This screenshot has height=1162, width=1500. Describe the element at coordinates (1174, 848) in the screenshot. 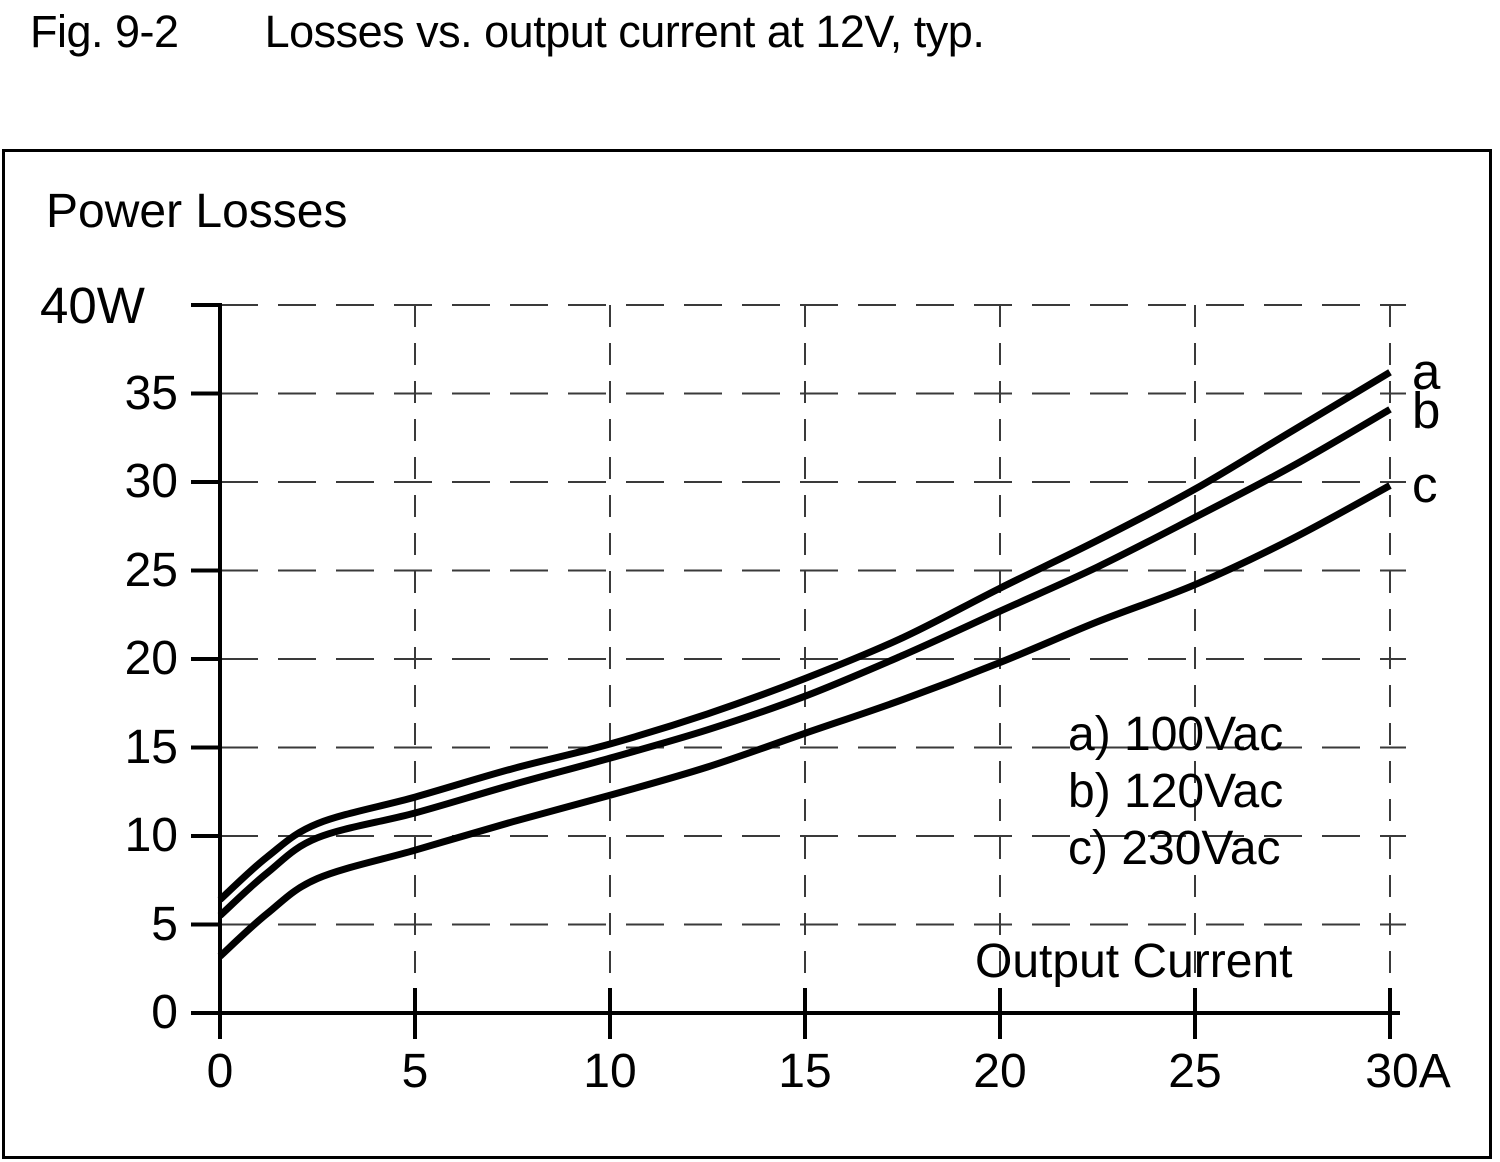

I see `legend-entry-c: c) 230Vac` at that location.